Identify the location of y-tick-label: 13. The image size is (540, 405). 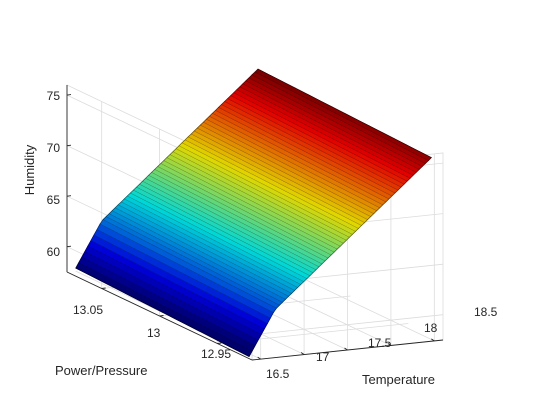
(154, 333).